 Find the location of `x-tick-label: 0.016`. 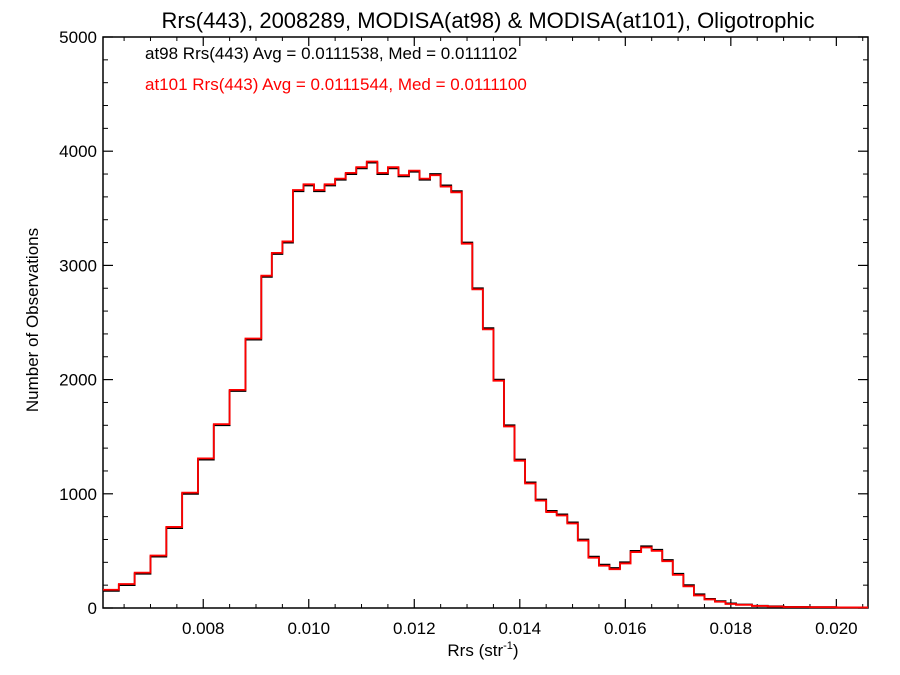

x-tick-label: 0.016 is located at coordinates (625, 628).